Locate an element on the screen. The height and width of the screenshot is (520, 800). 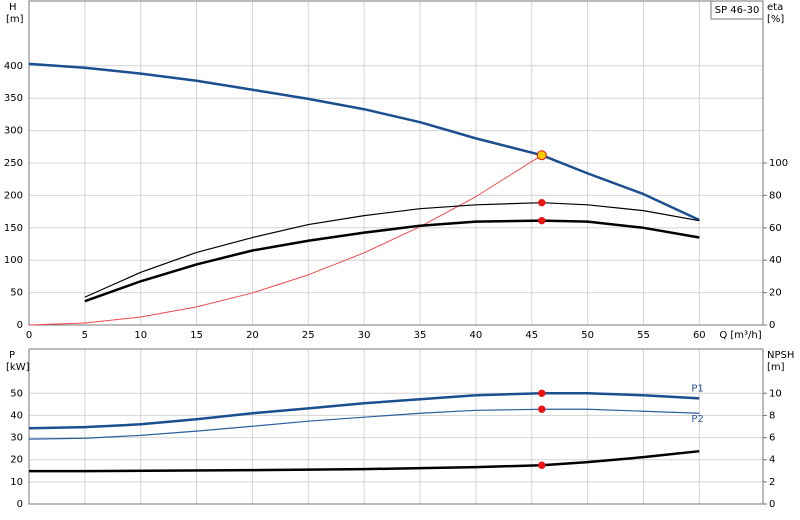
x-tick-label: 15 is located at coordinates (196, 335).